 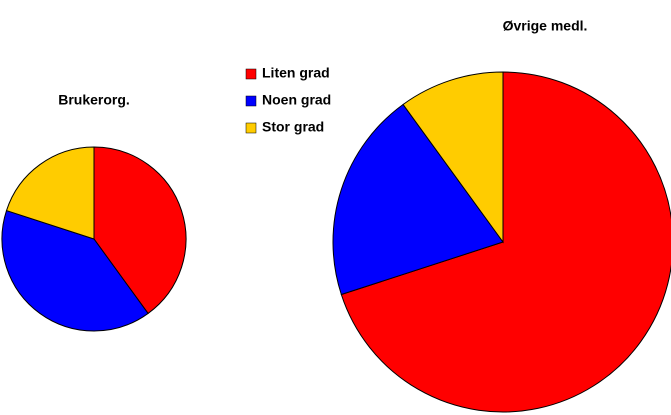 I want to click on legend-label: Liten grad, so click(x=296, y=73).